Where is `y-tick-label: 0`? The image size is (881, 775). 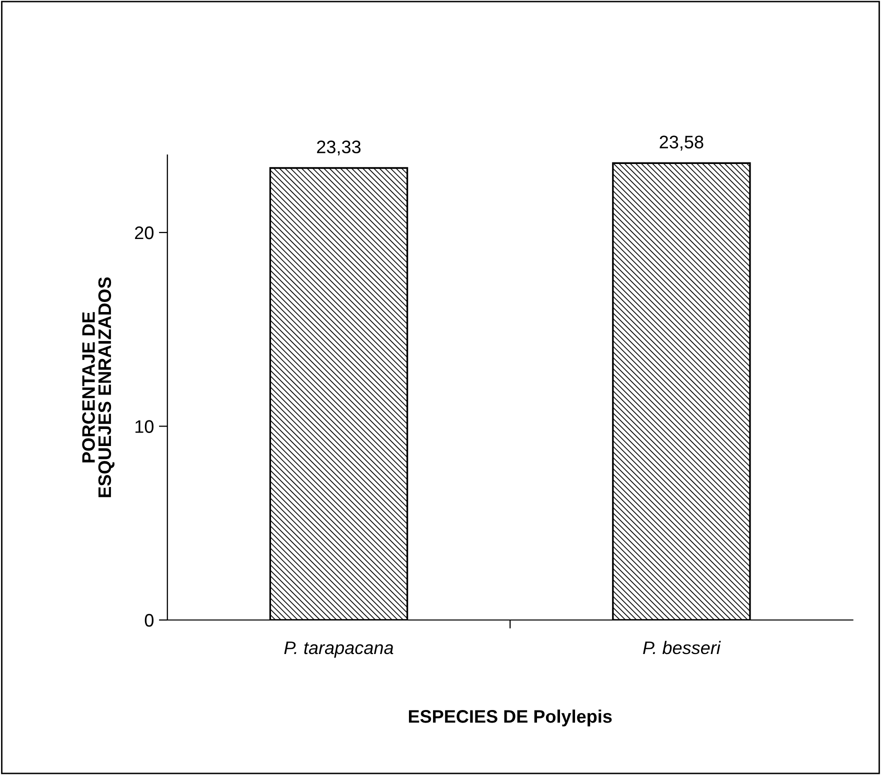
y-tick-label: 0 is located at coordinates (149, 620).